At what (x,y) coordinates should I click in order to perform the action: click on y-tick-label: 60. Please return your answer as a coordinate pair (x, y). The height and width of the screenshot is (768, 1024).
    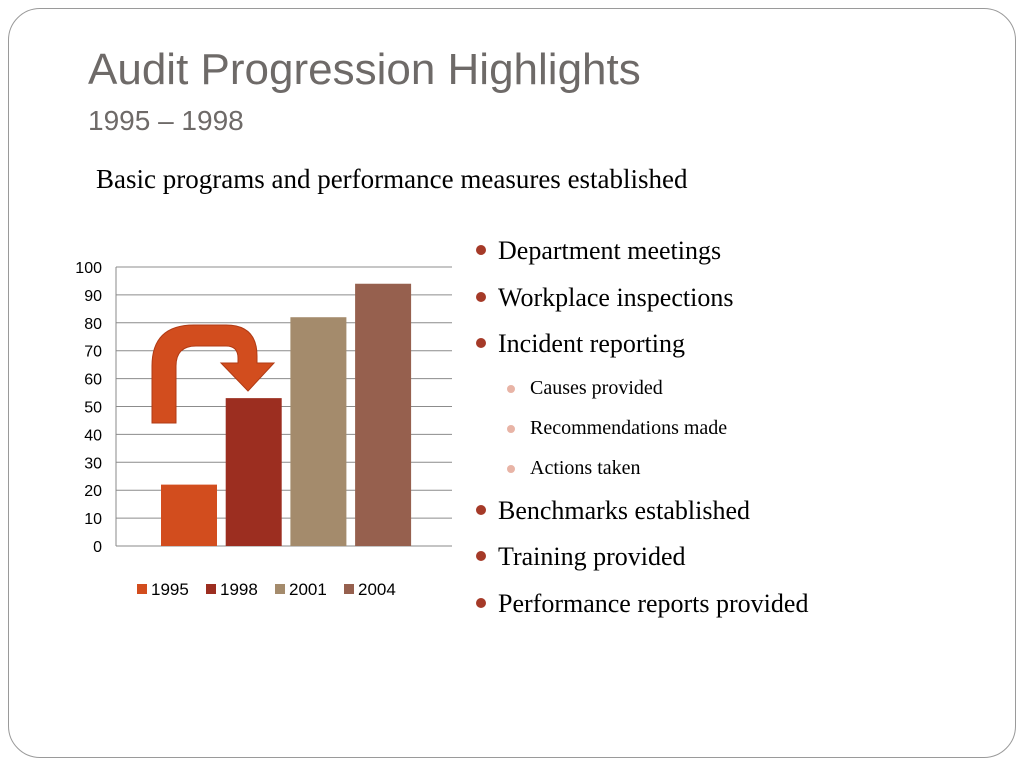
    Looking at the image, I should click on (93, 380).